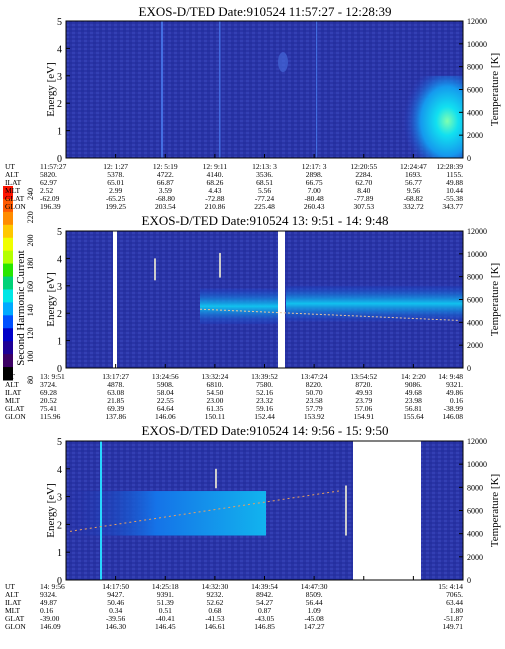  I want to click on ephemeris-value: -80.48, so click(314, 198).